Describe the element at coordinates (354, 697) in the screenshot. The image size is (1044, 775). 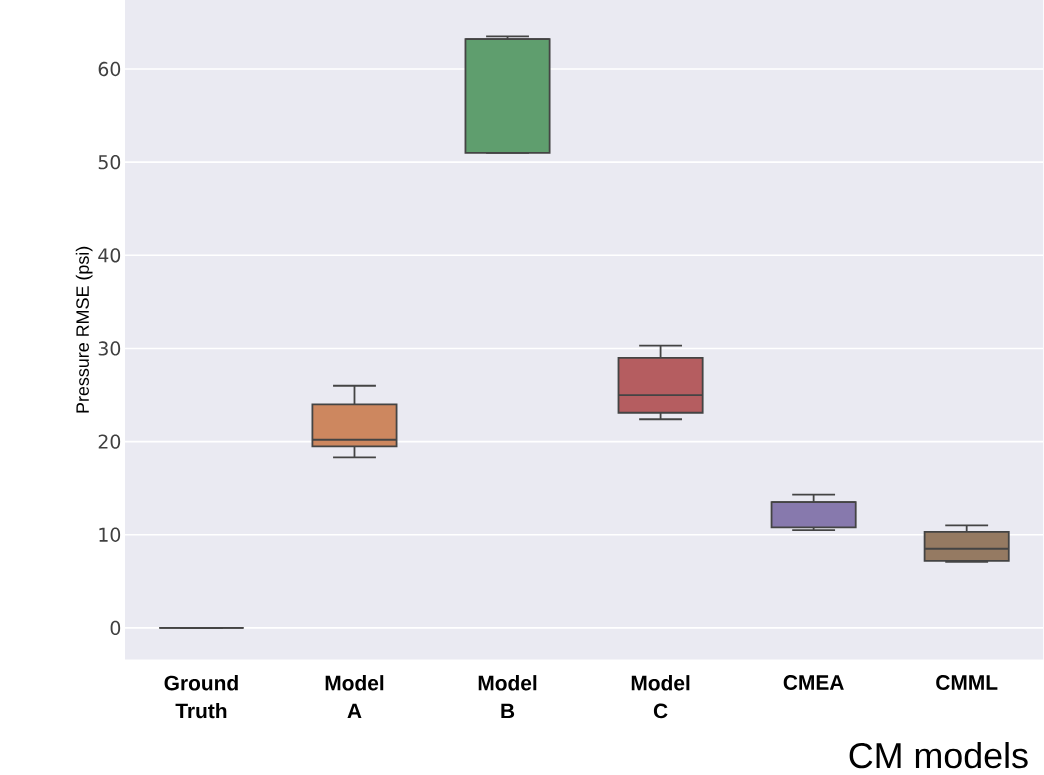
I see `x-tick-label: Model A` at that location.